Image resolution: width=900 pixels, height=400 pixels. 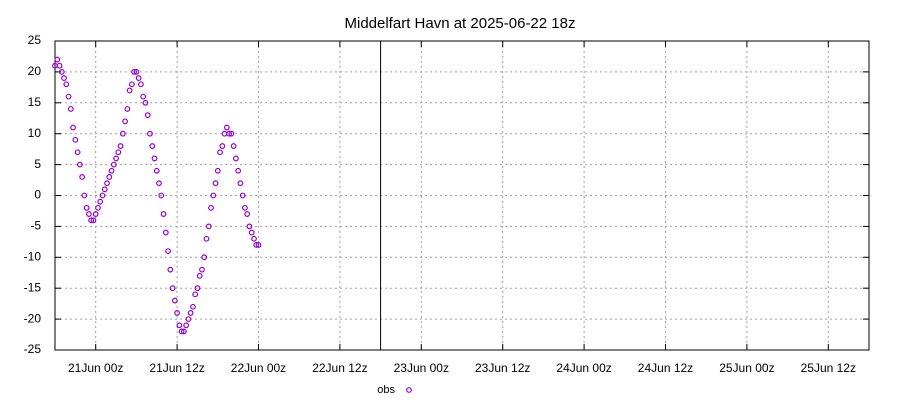 I want to click on y-tick-label: 10, so click(x=35, y=133).